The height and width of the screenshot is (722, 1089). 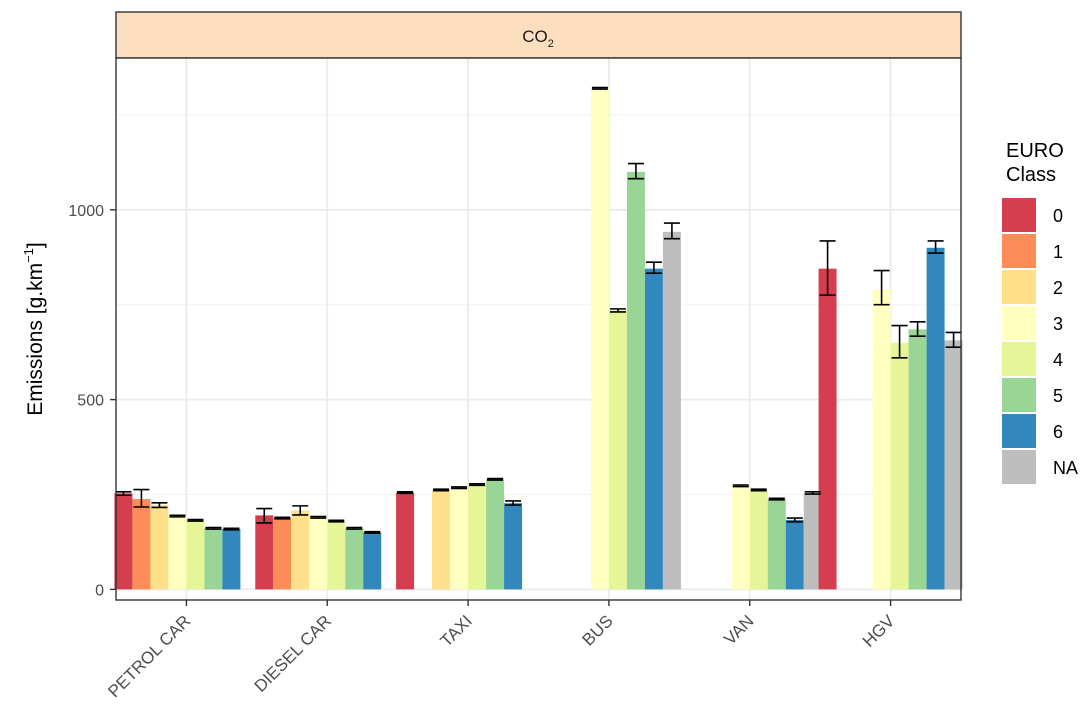 I want to click on y-axis: 0 500 1000, so click(x=92, y=401).